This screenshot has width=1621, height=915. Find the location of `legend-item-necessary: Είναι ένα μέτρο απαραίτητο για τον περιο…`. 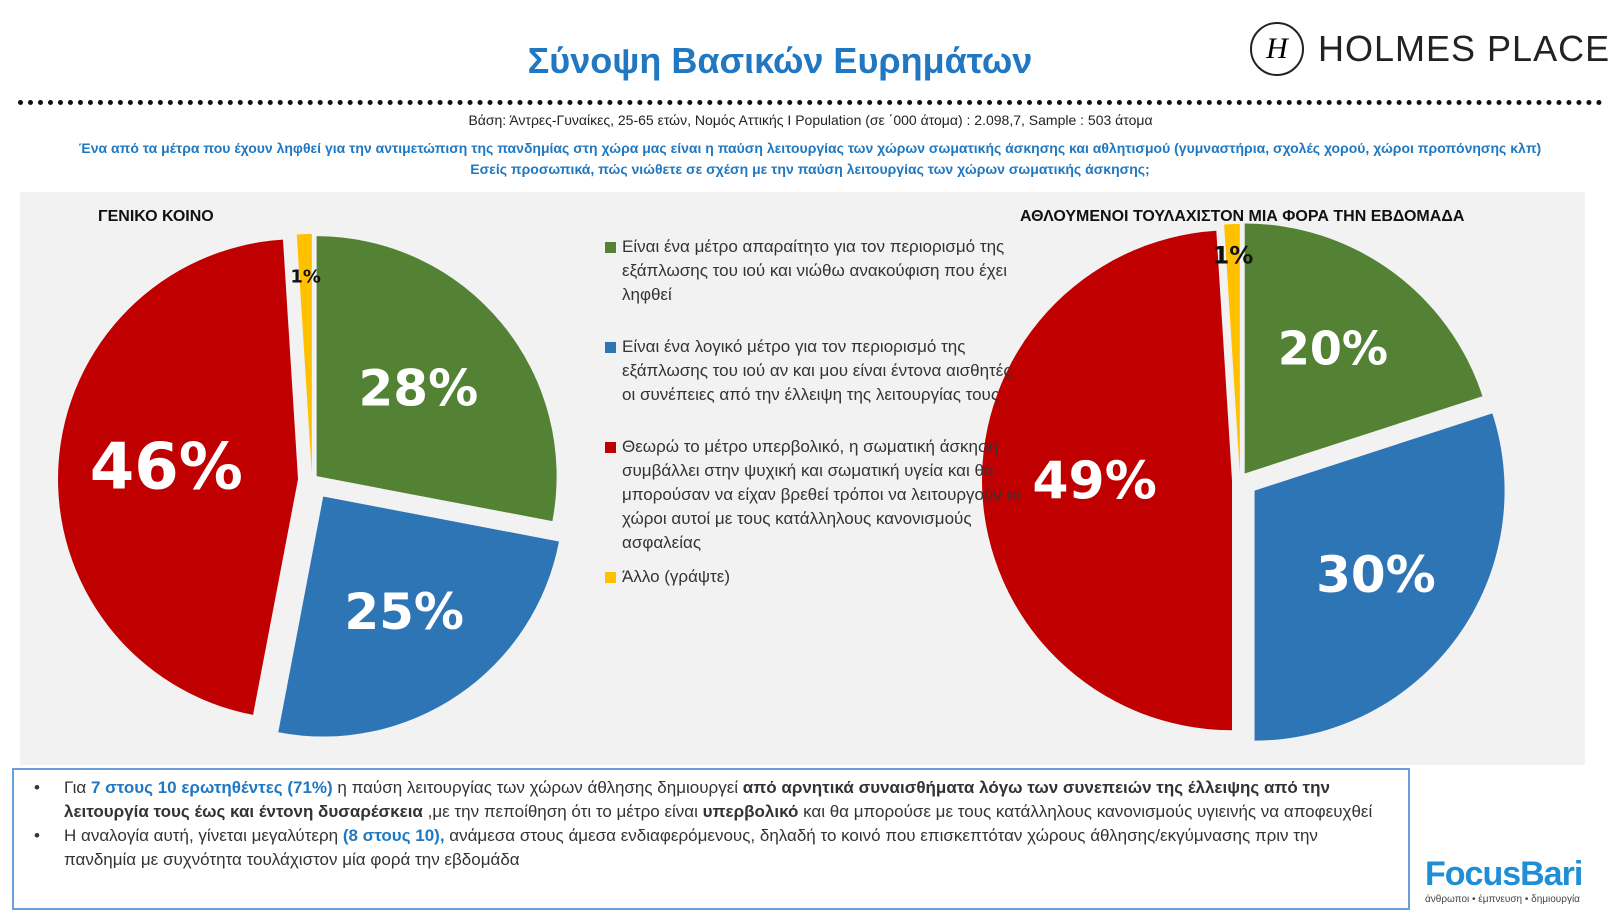

legend-item-necessary: Είναι ένα μέτρο απαραίτητο για τον περιο… is located at coordinates (815, 271).